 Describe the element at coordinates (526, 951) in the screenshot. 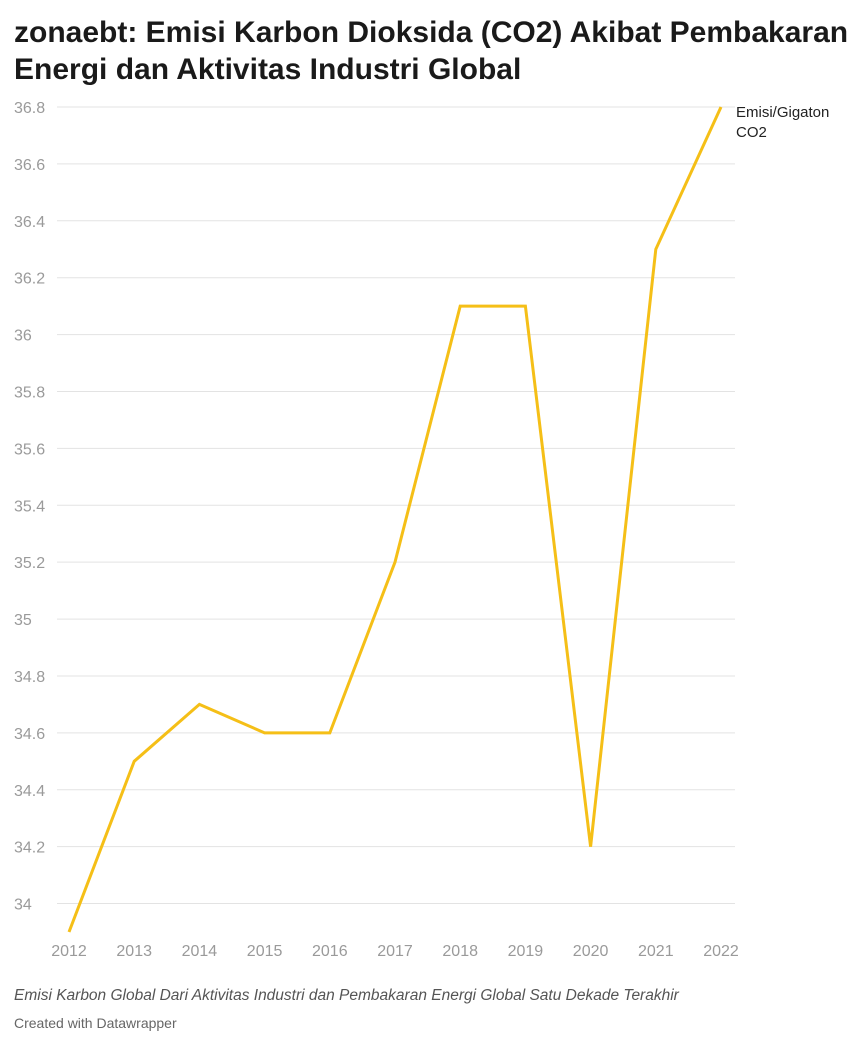

I see `x-tick-label: 2019` at that location.